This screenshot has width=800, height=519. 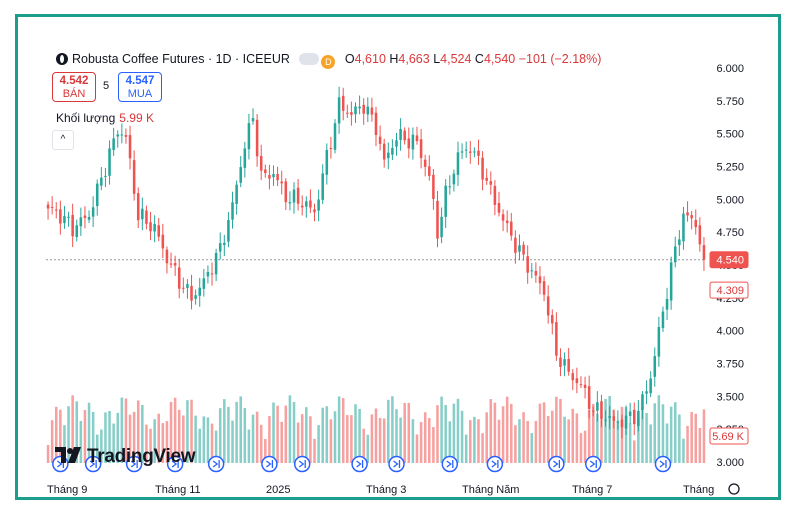 What do you see at coordinates (730, 233) in the screenshot?
I see `y-tick-label: 4.750` at bounding box center [730, 233].